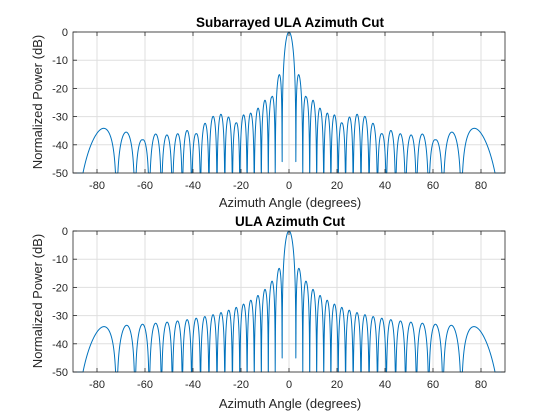 The height and width of the screenshot is (420, 560). I want to click on plot-title: Subarrayed ULA Azimuth Cut, so click(290, 22).